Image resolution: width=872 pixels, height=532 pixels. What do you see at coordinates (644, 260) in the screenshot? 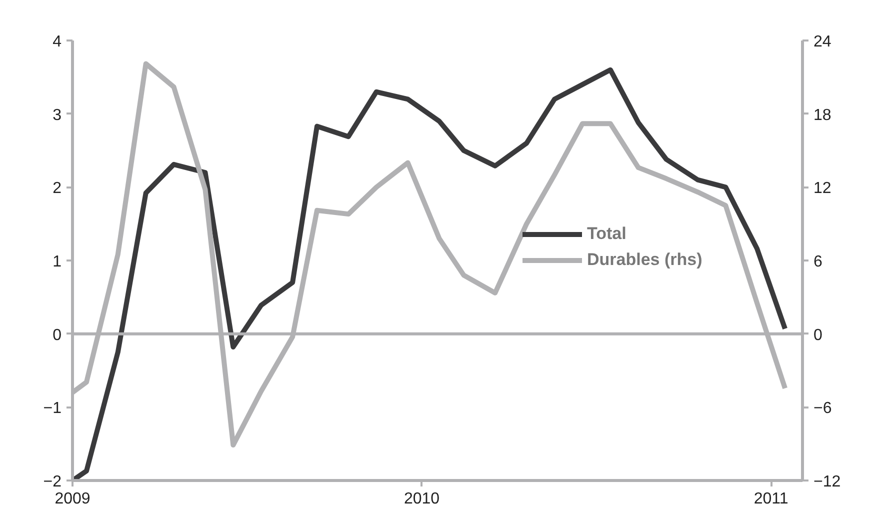
I see `legend-label: Durables (rhs)` at bounding box center [644, 260].